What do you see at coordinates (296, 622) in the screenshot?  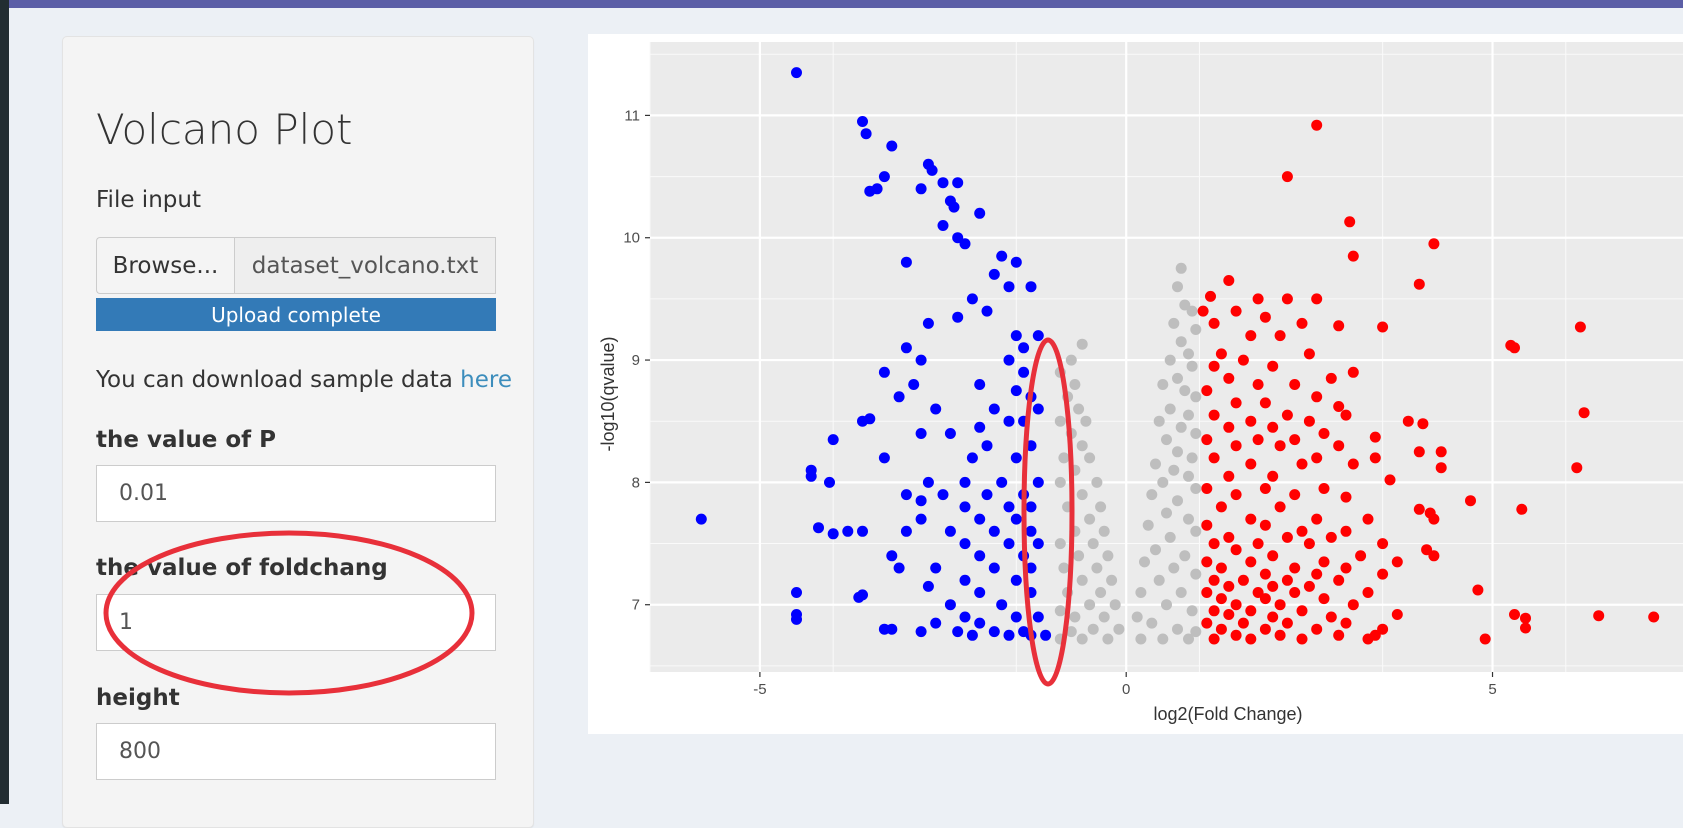 I see `foldchange-input: 1` at bounding box center [296, 622].